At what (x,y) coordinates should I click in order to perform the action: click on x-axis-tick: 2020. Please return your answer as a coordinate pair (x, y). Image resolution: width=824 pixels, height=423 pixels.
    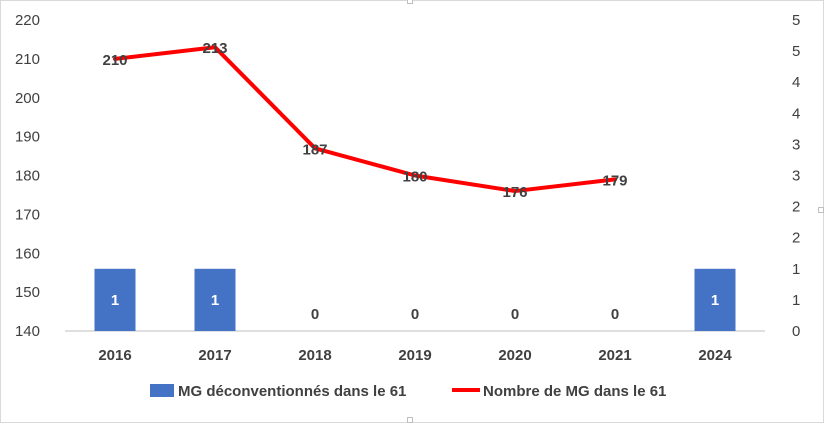
    Looking at the image, I should click on (514, 355).